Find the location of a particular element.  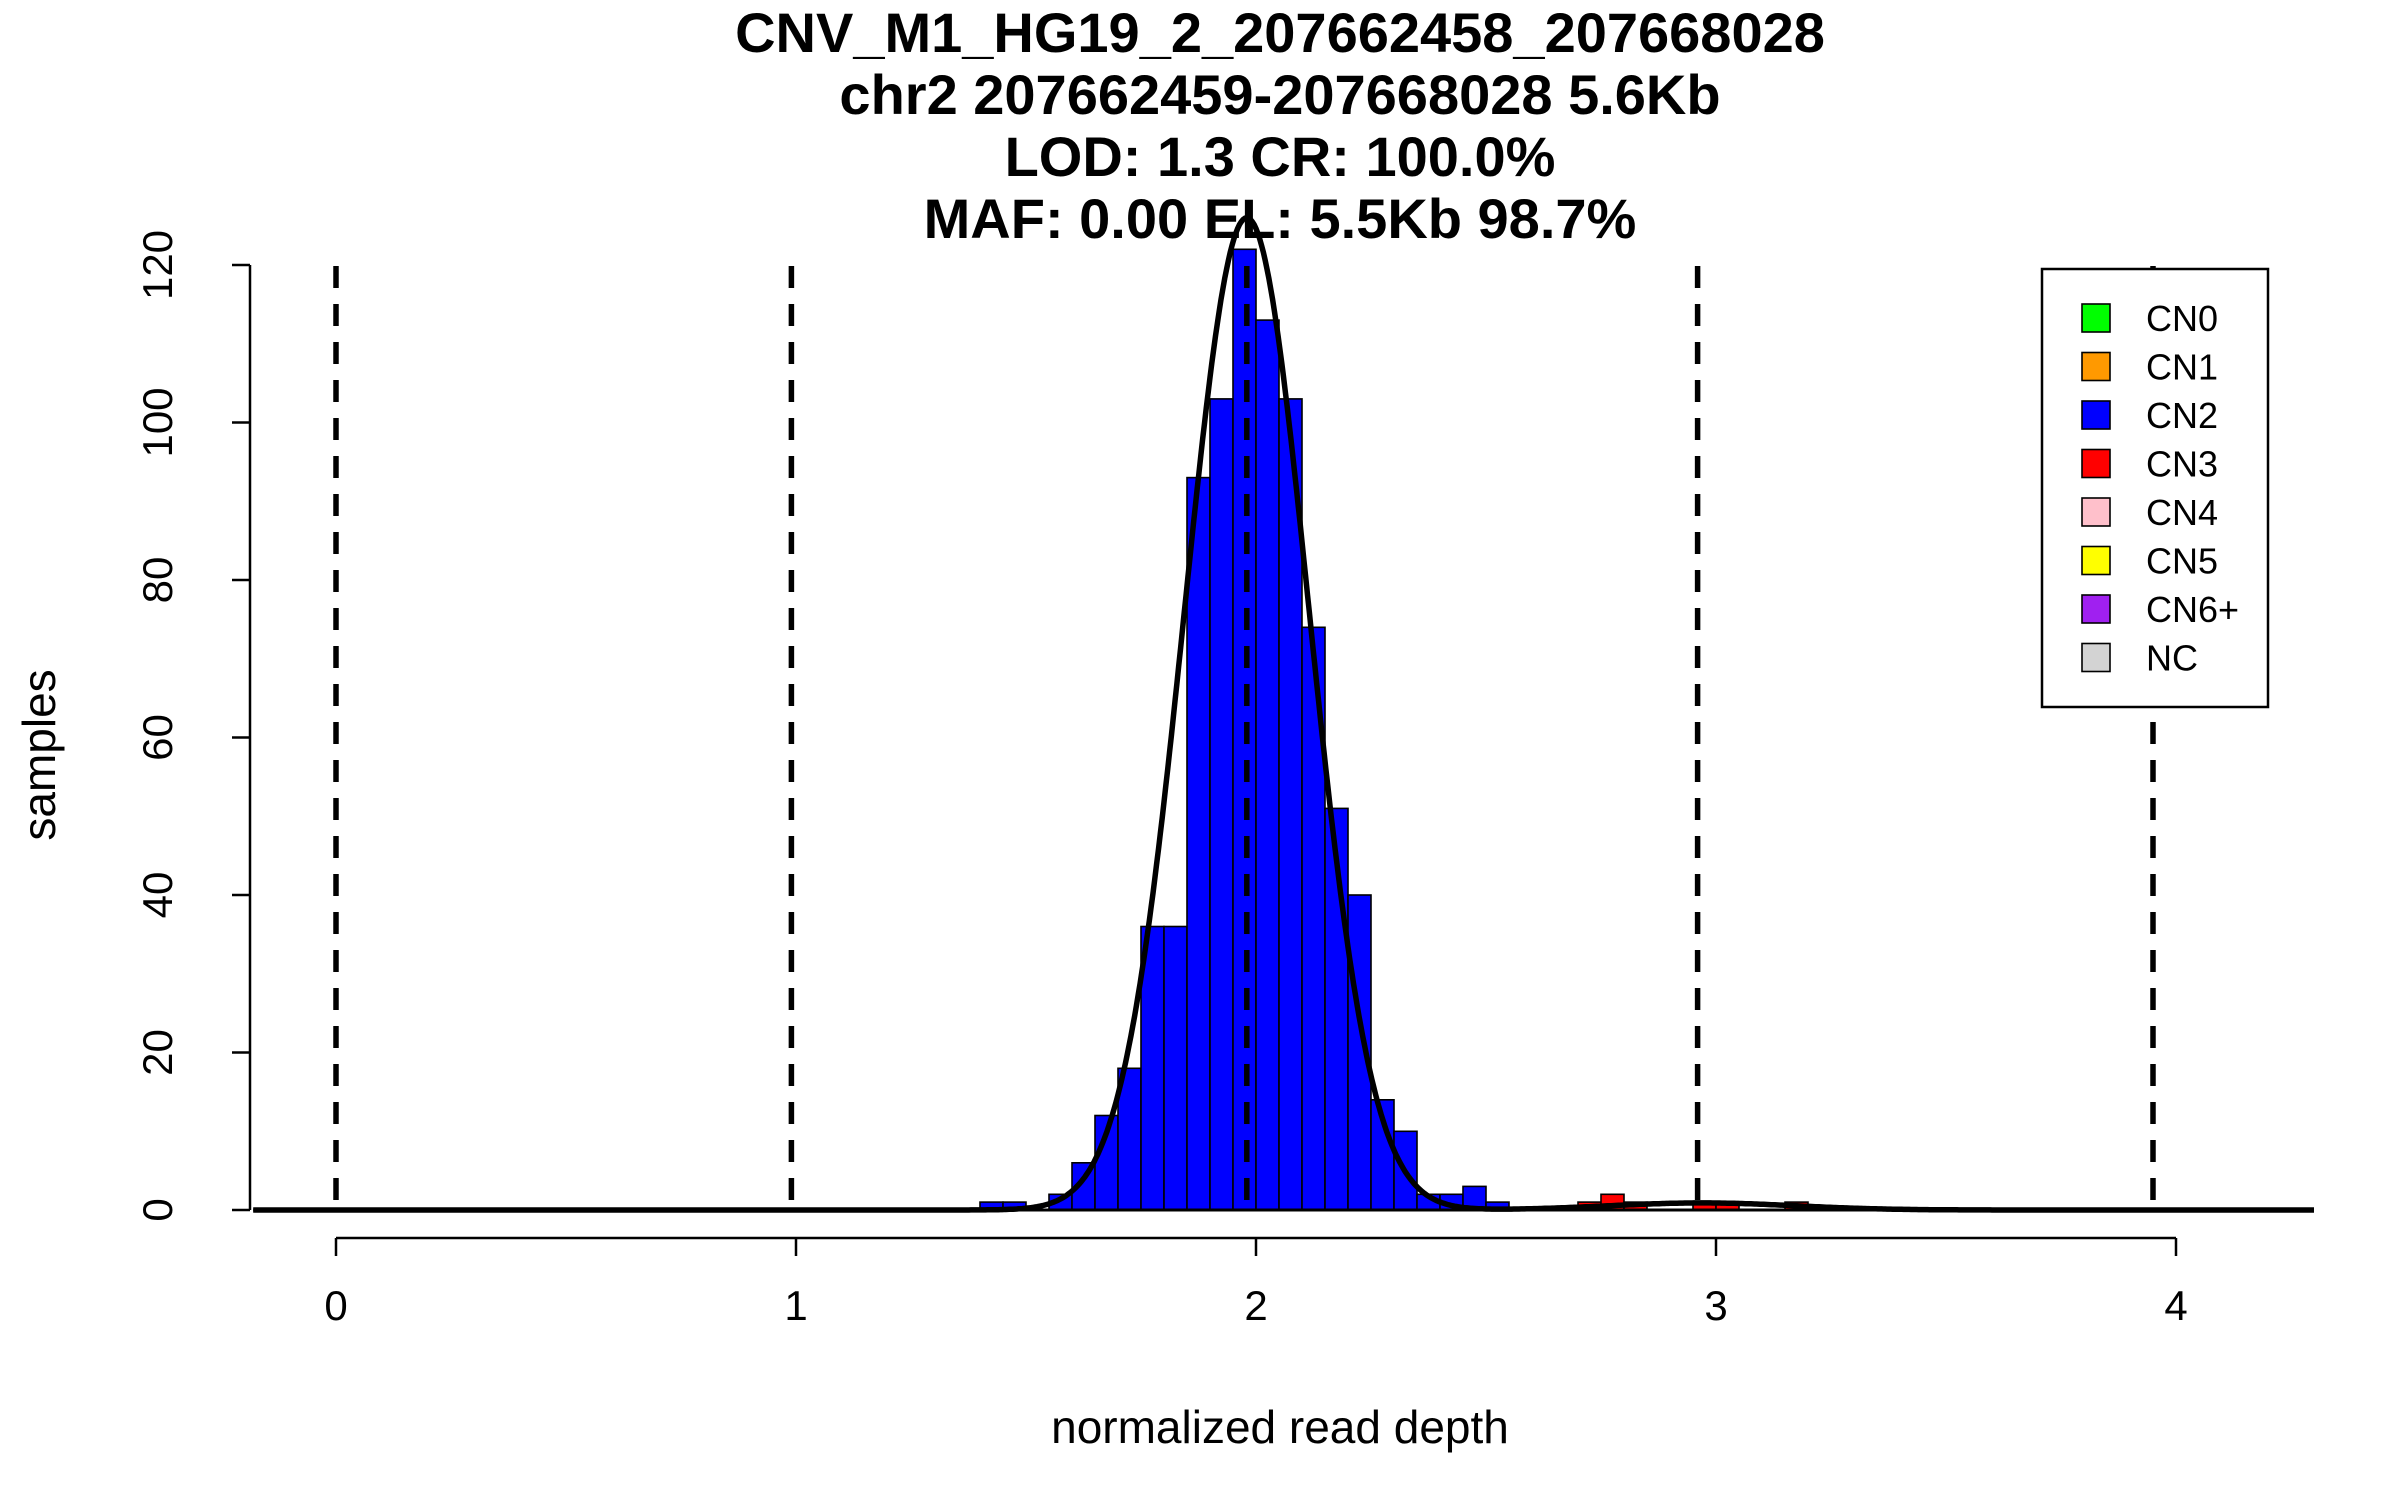

legend-box is located at coordinates (2155, 488).